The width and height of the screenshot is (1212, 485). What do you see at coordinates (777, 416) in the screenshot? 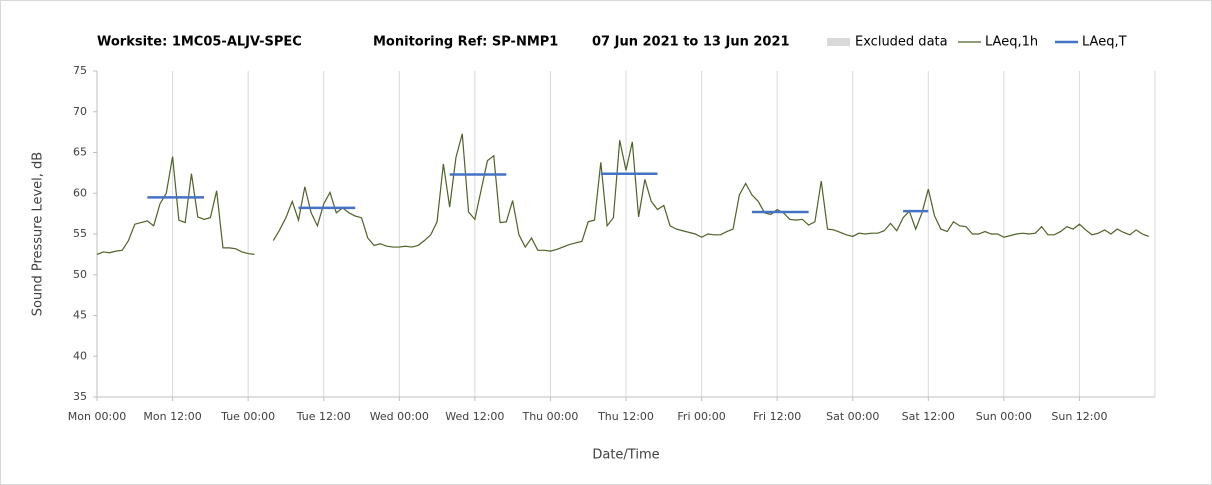
I see `x-tick-label: Fri 12:00` at bounding box center [777, 416].